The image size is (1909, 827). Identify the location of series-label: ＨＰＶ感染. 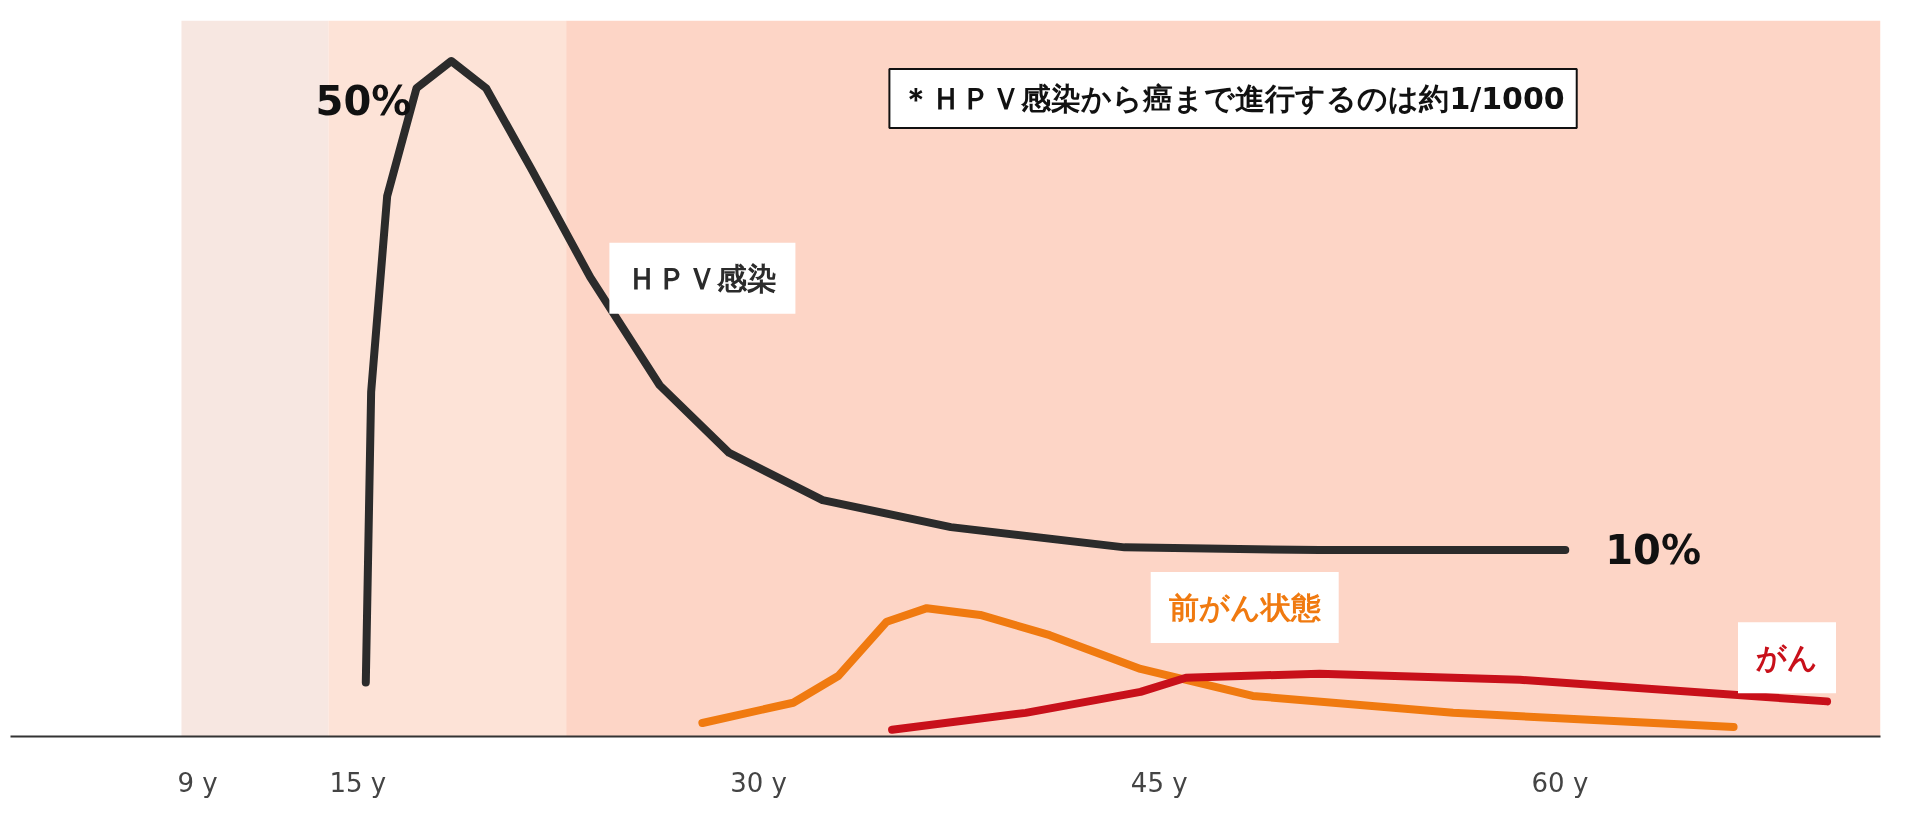
(702, 278).